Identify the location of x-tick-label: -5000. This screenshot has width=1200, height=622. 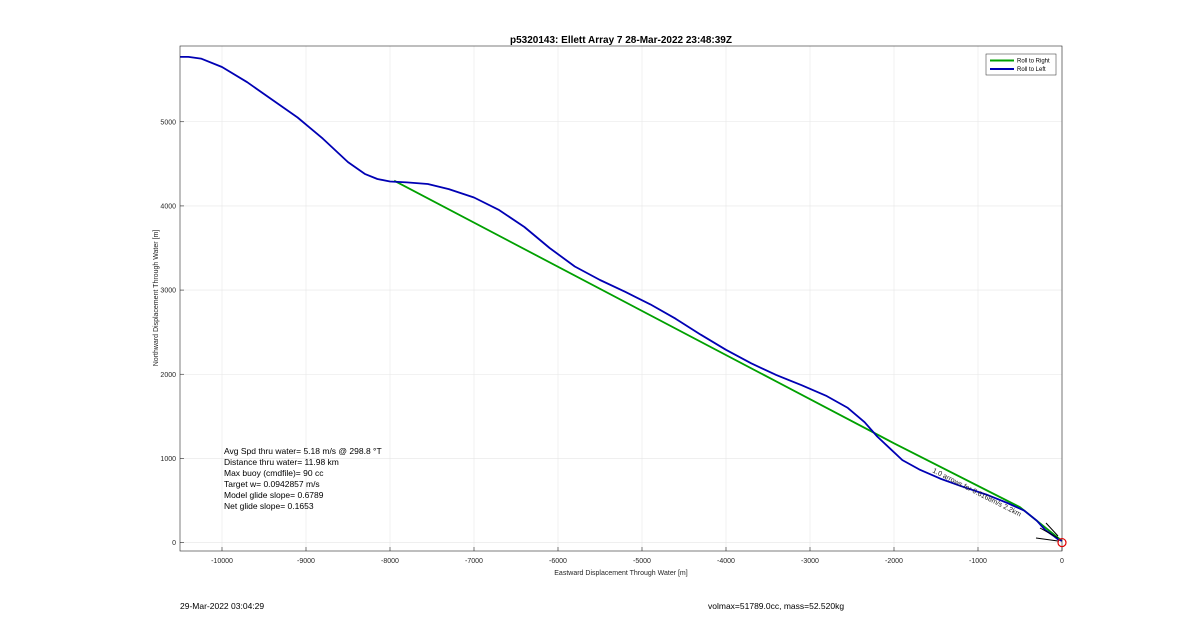
(642, 561).